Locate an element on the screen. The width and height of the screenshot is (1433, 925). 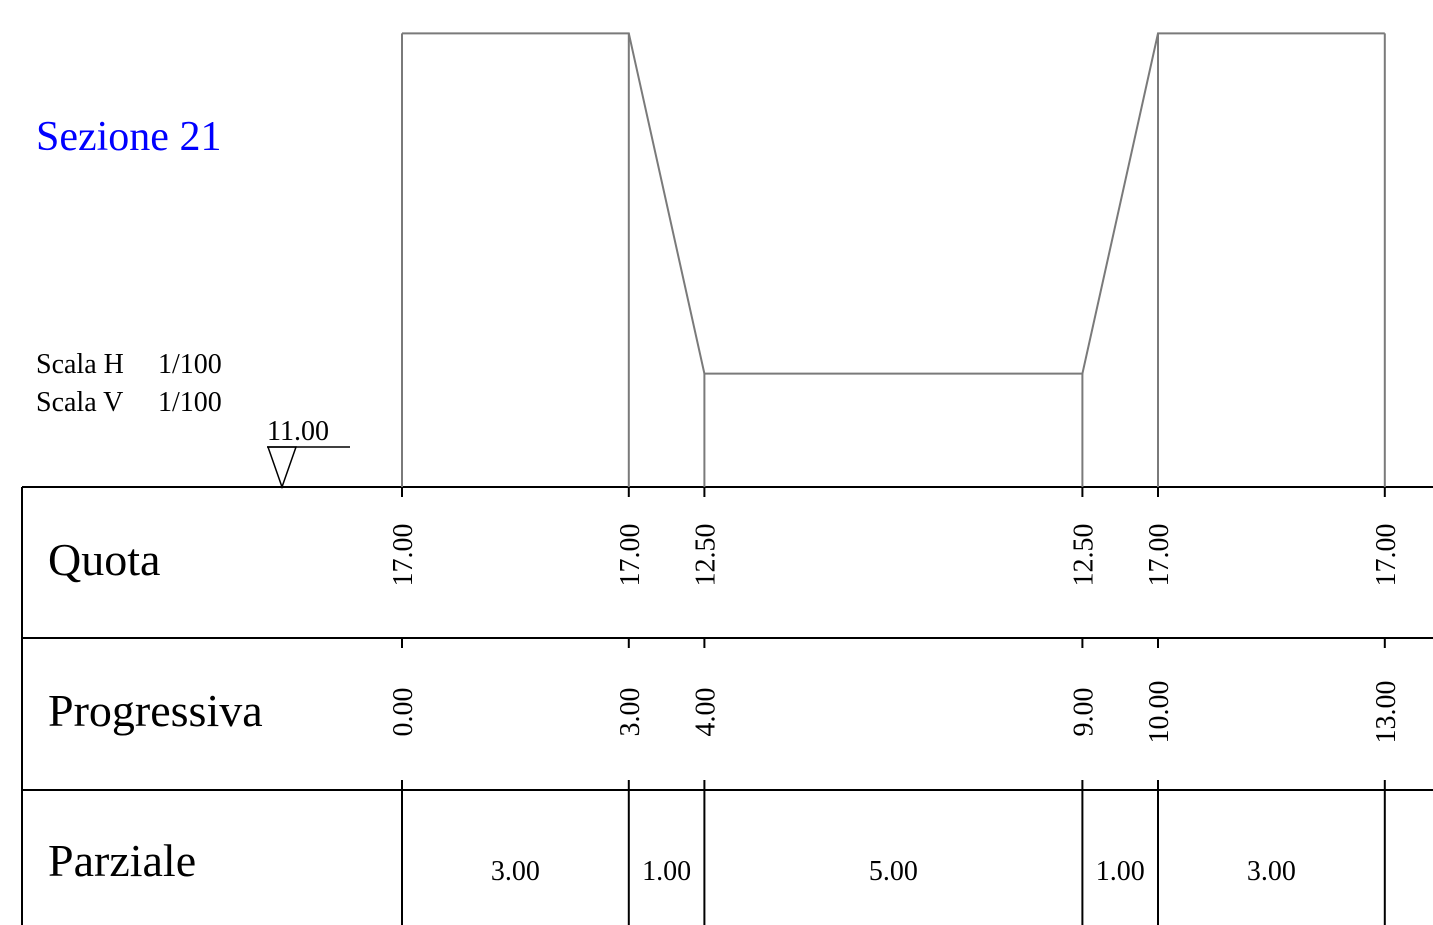
scale-v-value: 1/100 is located at coordinates (190, 402).